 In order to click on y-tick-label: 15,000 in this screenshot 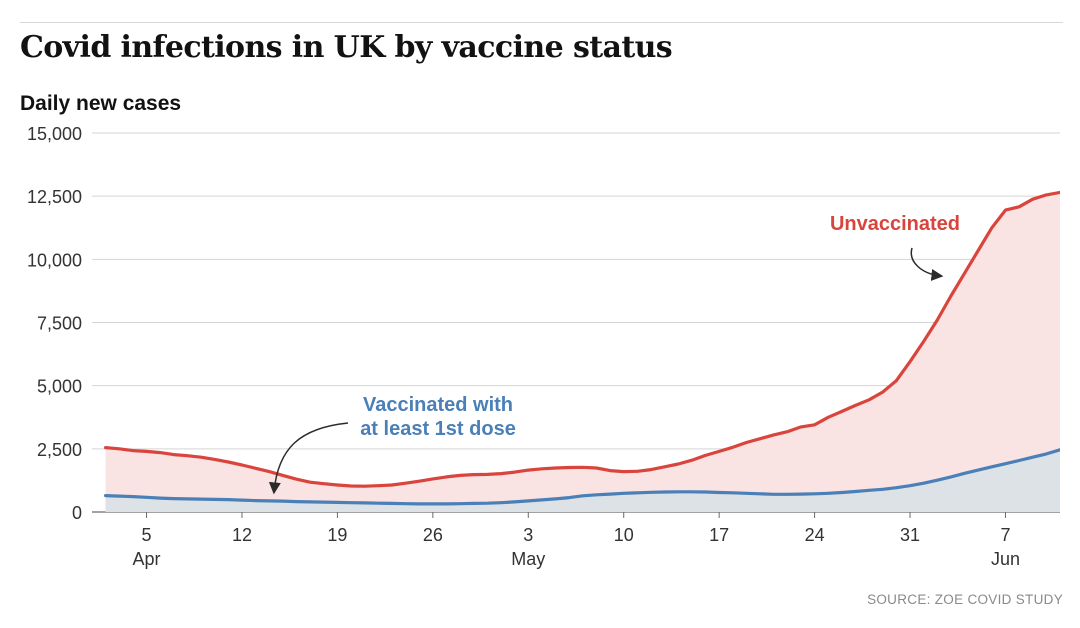, I will do `click(54, 134)`.